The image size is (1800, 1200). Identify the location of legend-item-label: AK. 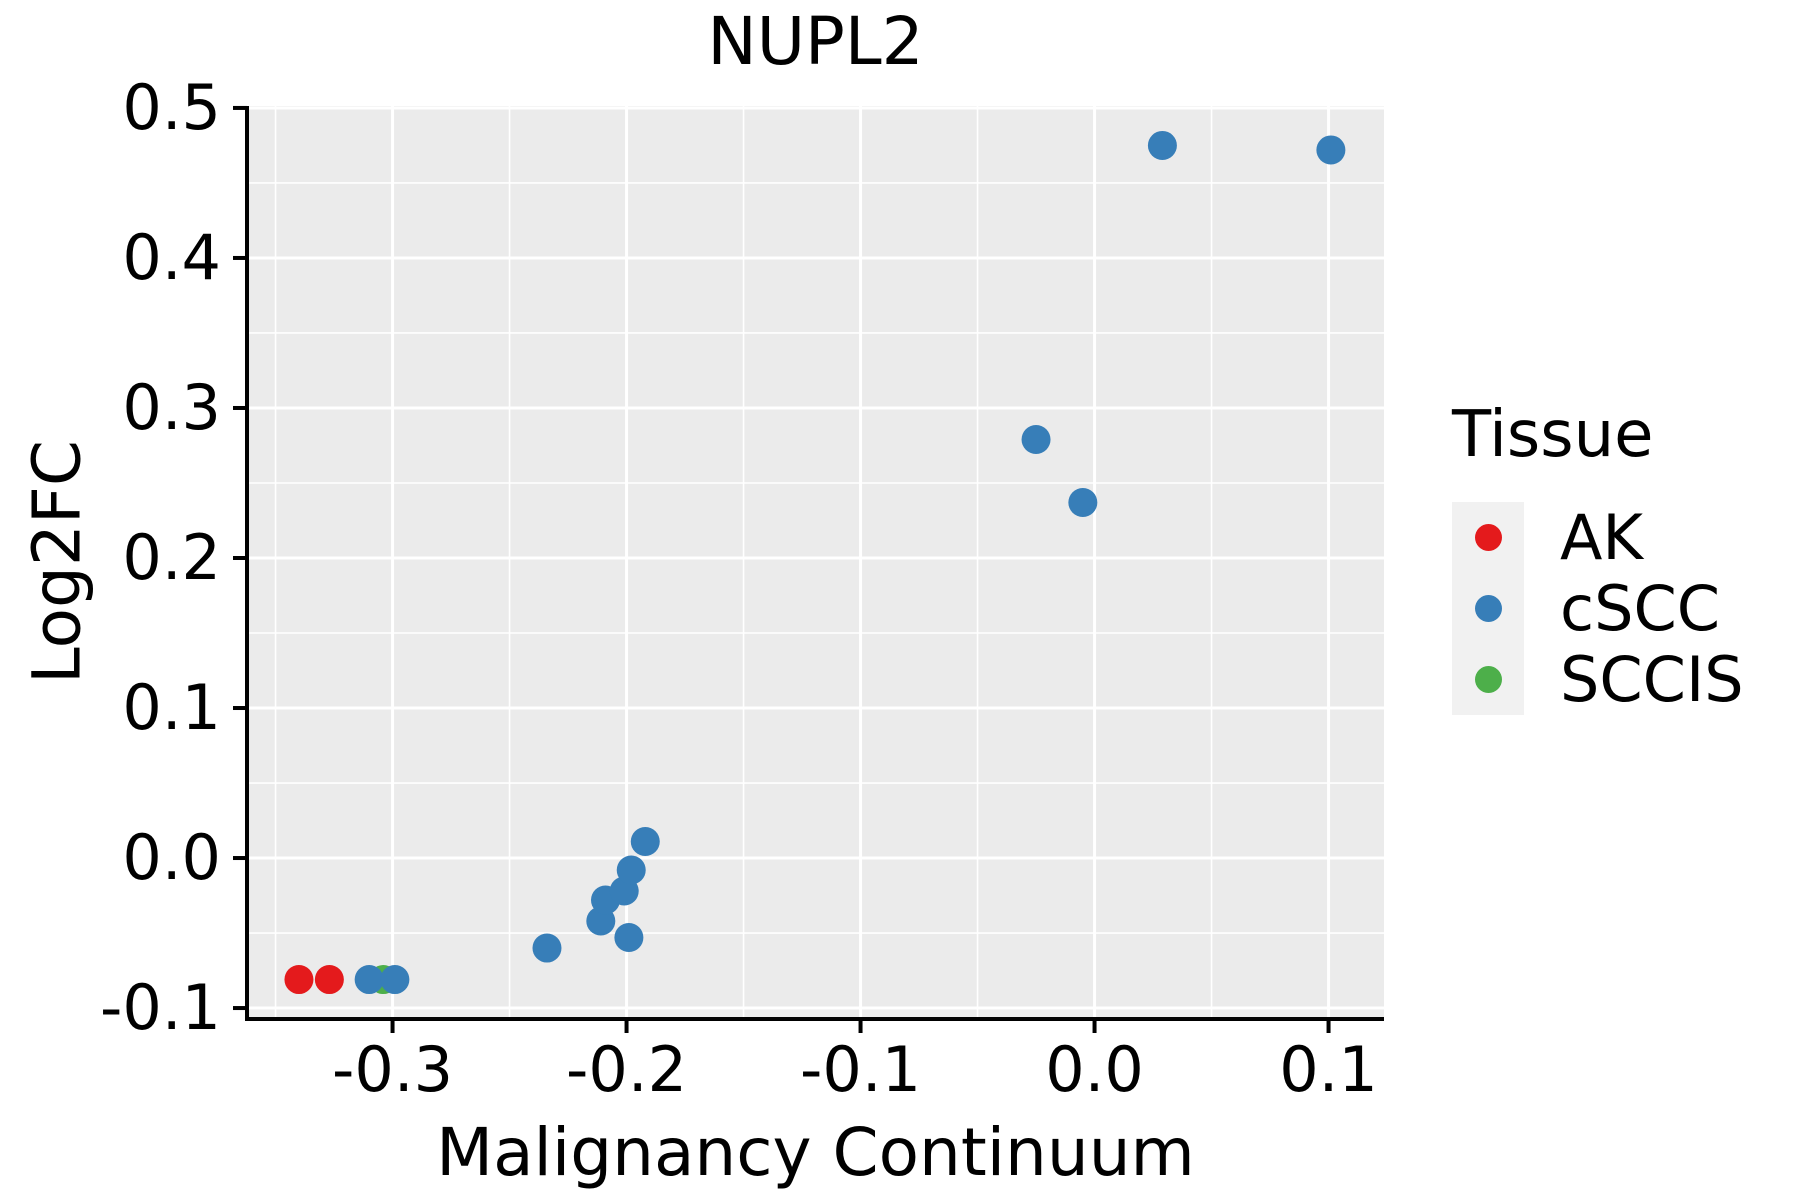
(1602, 537).